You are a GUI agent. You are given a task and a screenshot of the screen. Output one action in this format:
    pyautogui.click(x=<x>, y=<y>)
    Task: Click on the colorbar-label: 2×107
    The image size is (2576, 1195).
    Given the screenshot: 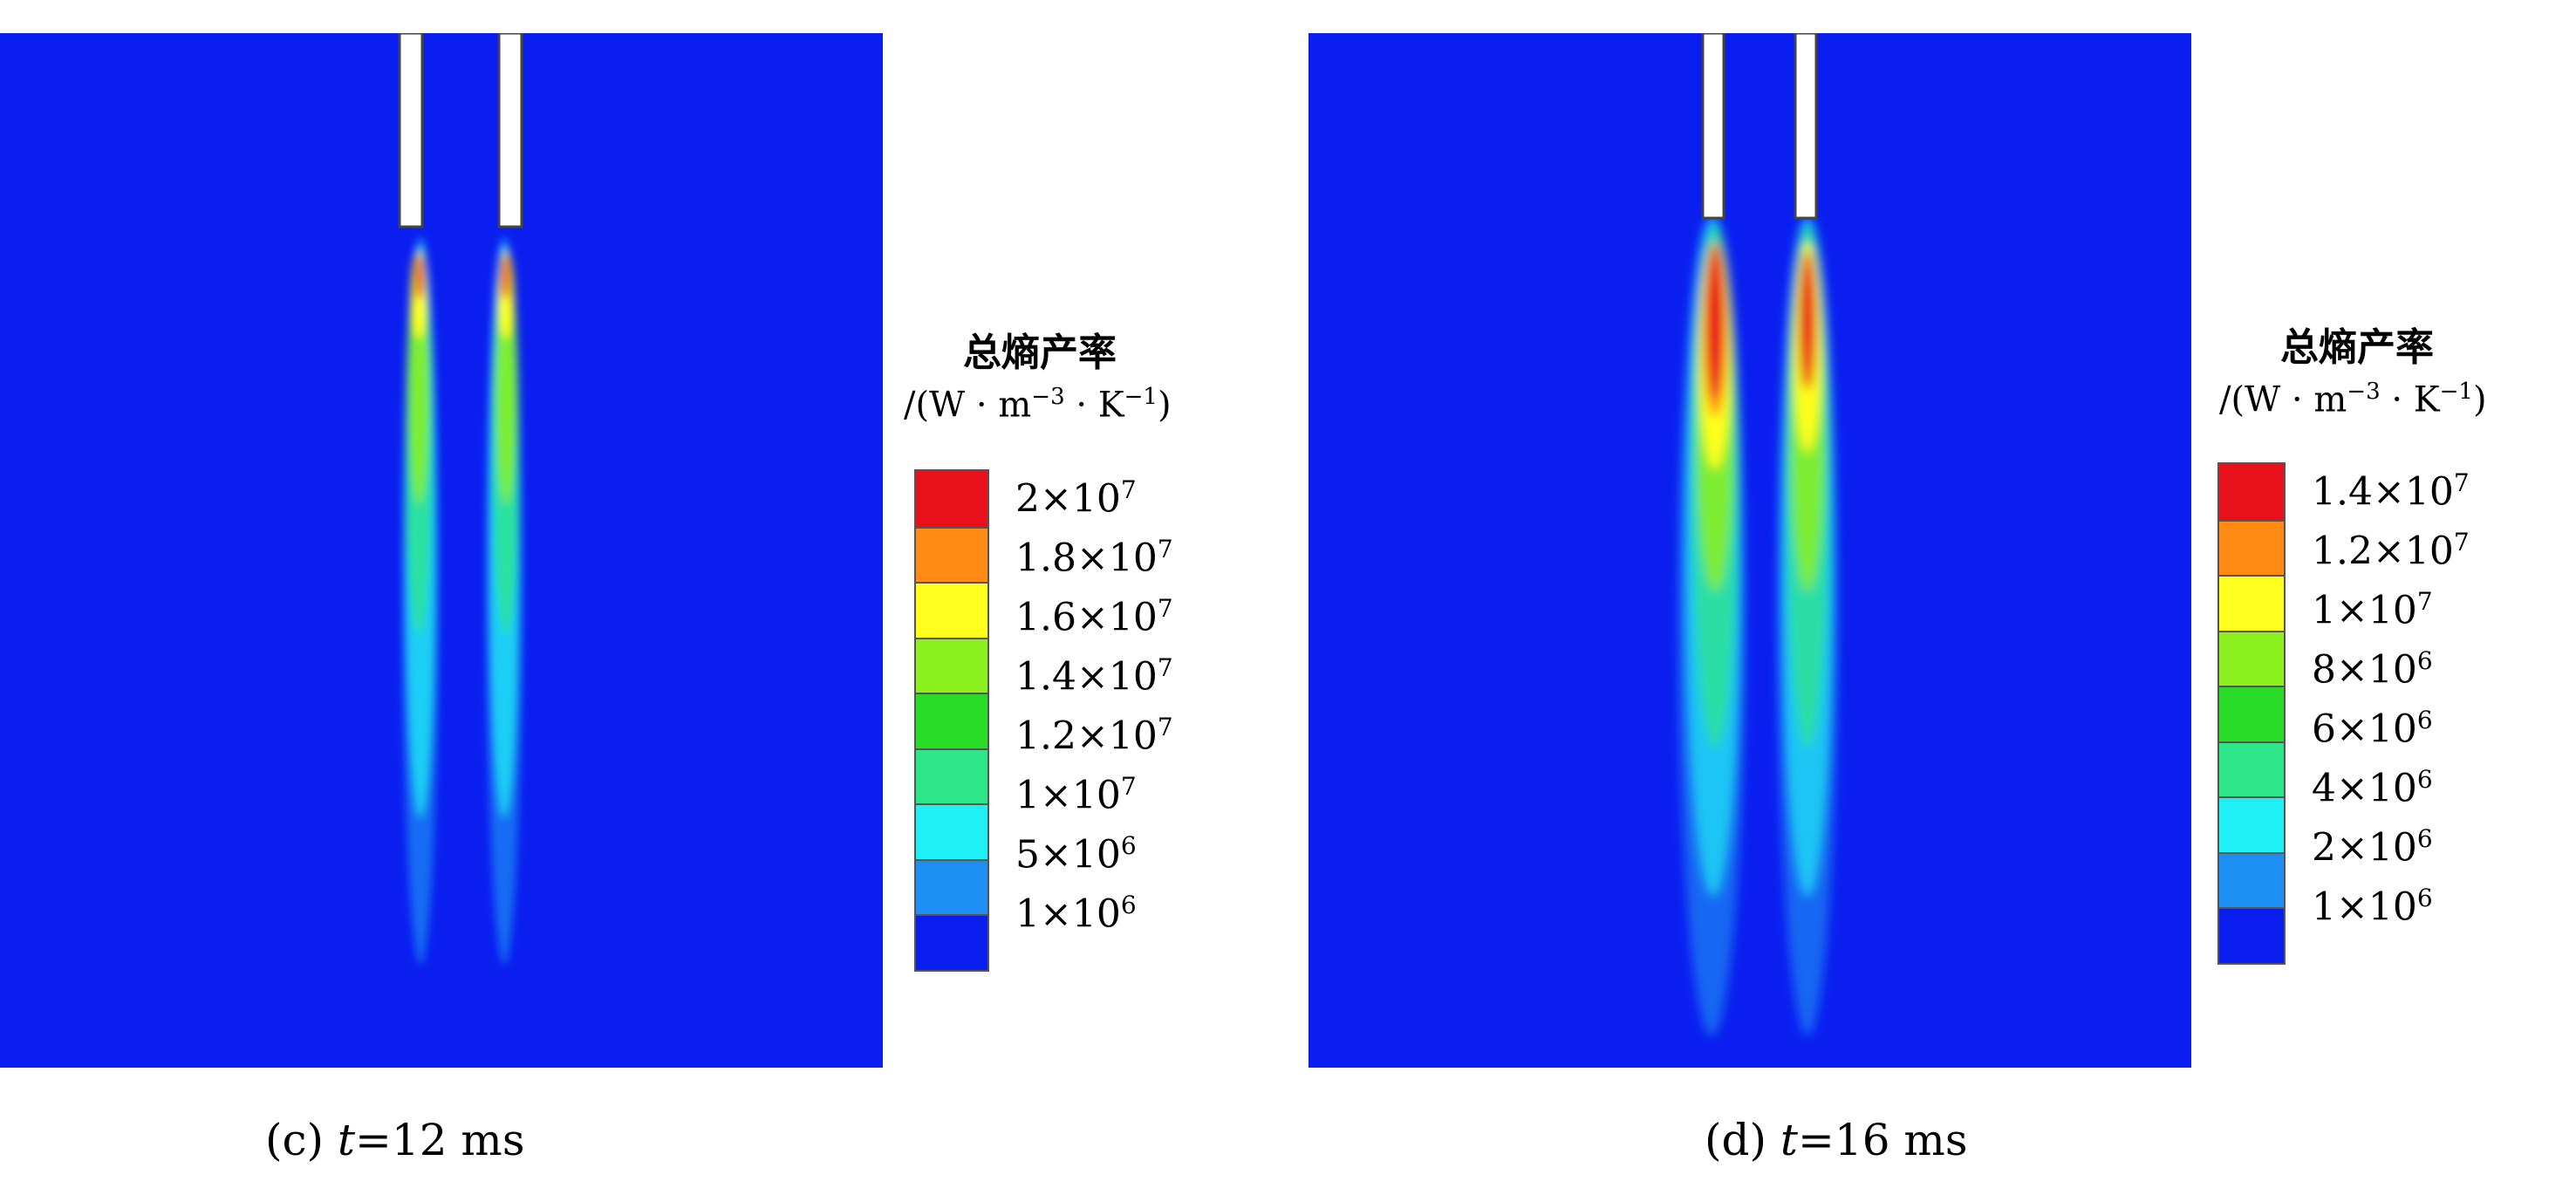 What is the action you would take?
    pyautogui.click(x=1076, y=498)
    